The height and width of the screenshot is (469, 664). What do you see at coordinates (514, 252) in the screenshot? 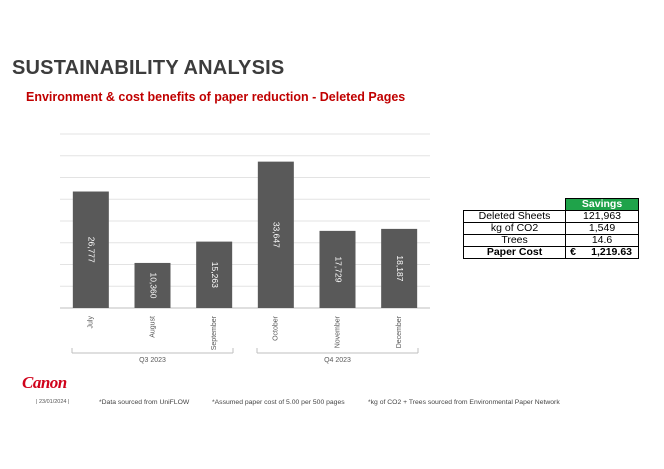
I see `paper-cost-label: Paper Cost` at bounding box center [514, 252].